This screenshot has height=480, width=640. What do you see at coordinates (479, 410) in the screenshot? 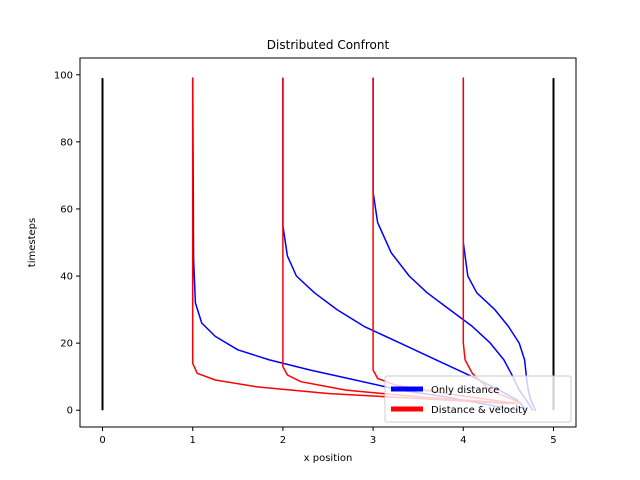
I see `legend-label-1: Distance & velocity` at bounding box center [479, 410].